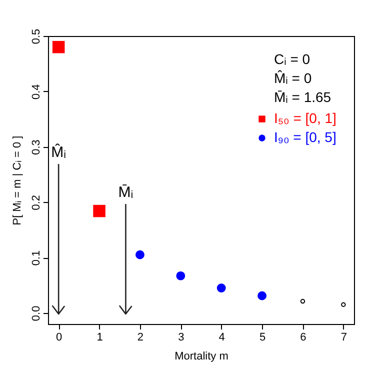  Describe the element at coordinates (99, 338) in the screenshot. I see `x-tick-label: 1` at that location.